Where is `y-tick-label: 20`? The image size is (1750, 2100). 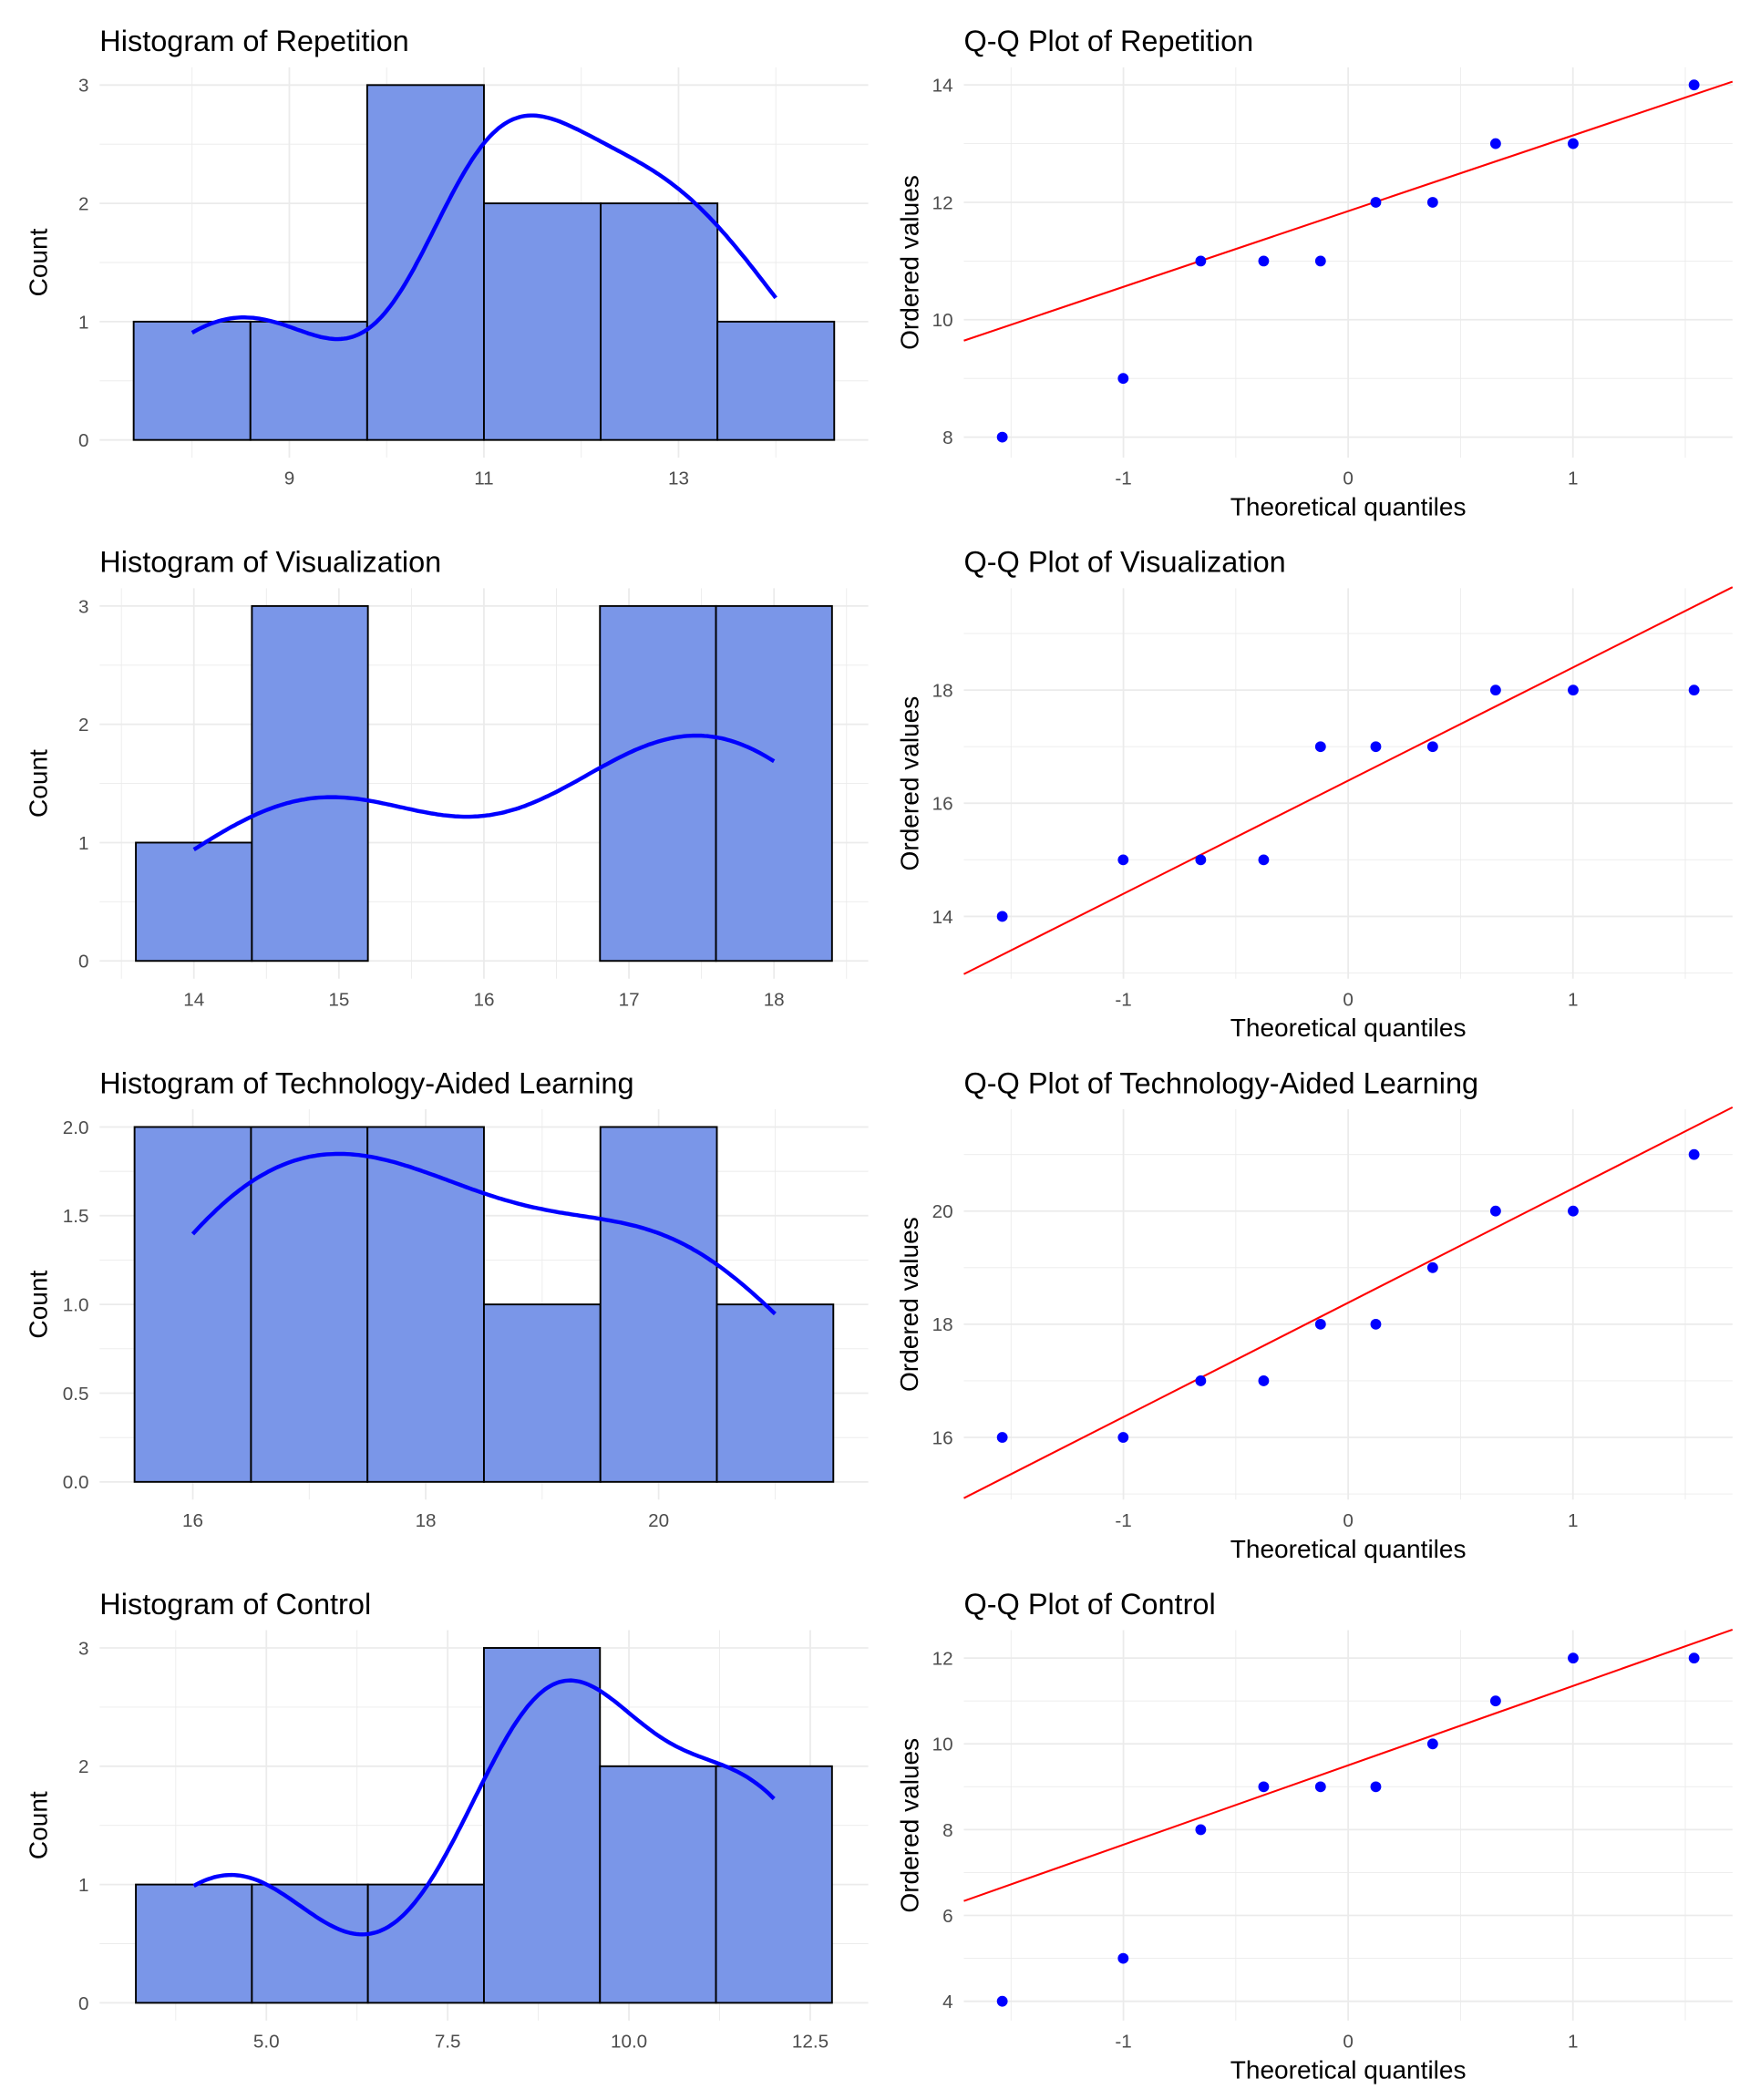 y-tick-label: 20 is located at coordinates (943, 1212).